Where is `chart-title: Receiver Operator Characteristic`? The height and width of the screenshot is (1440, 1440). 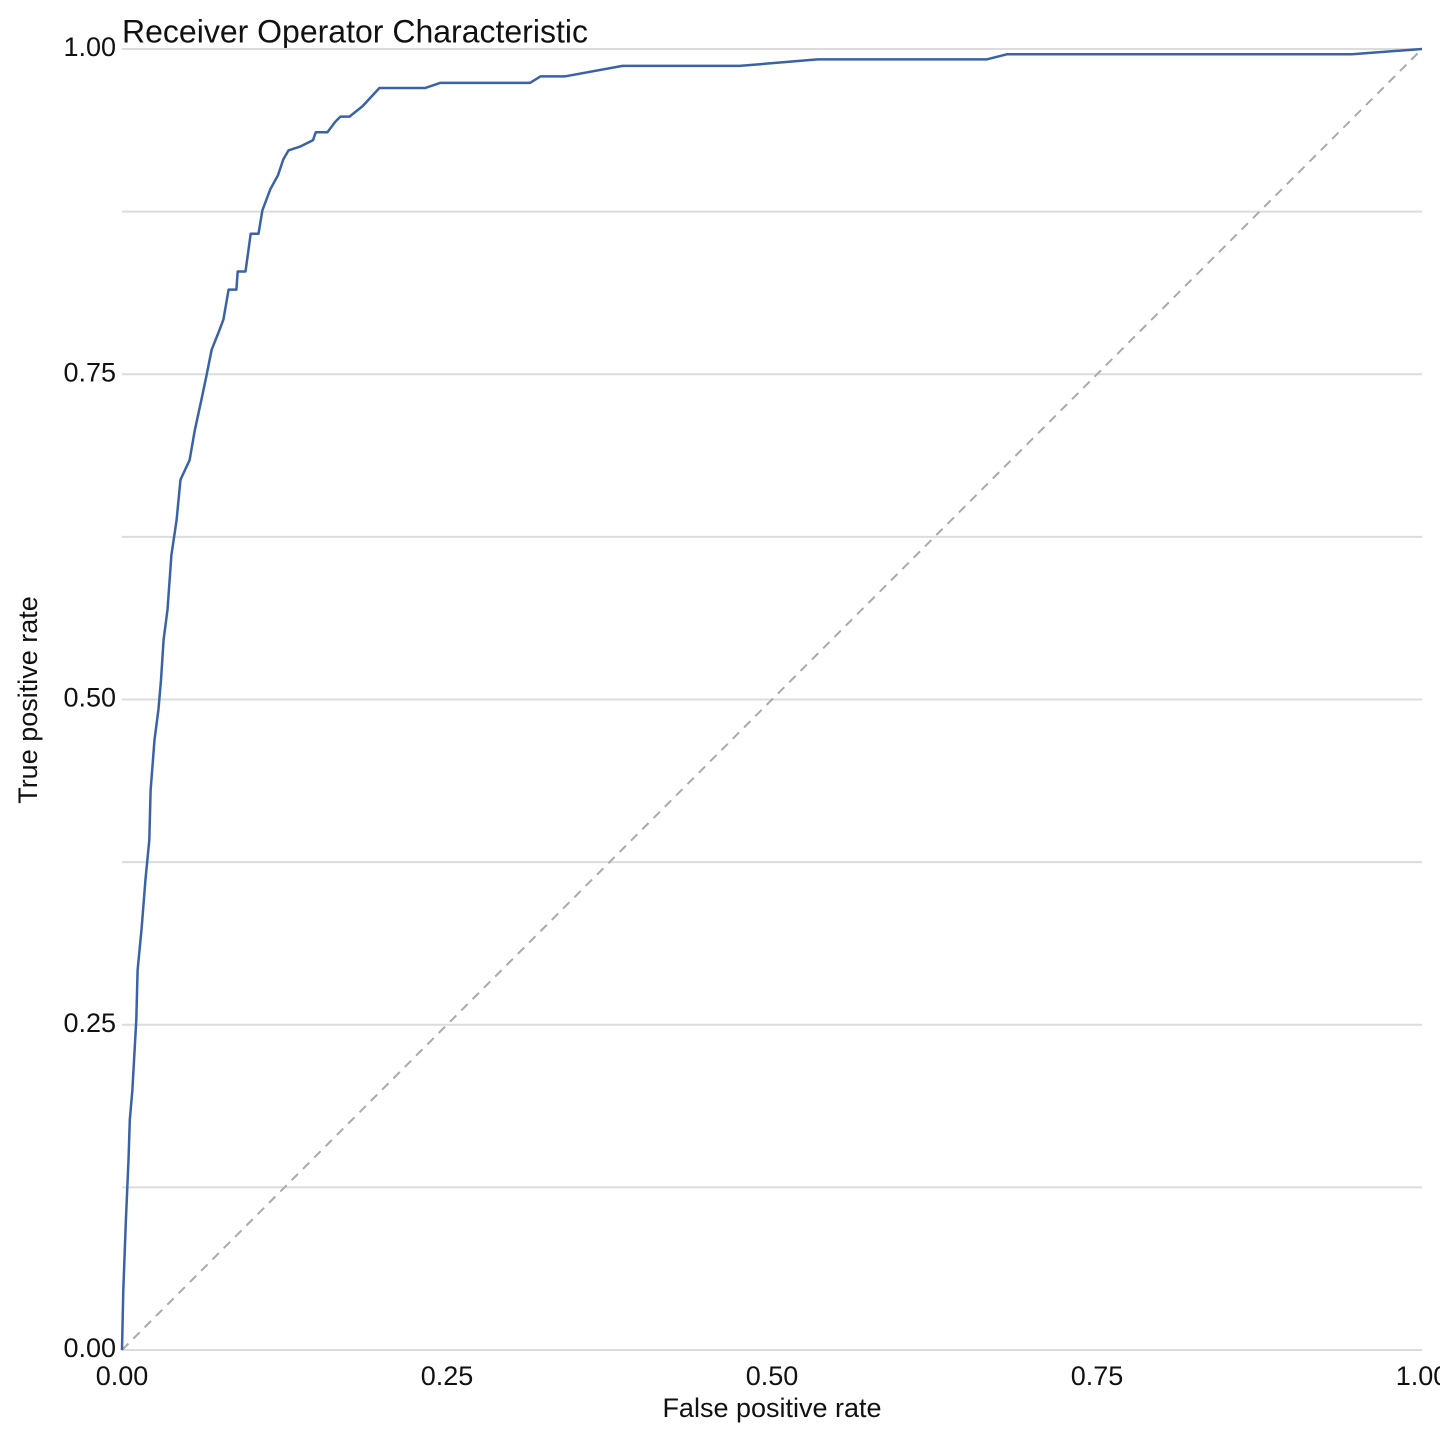 chart-title: Receiver Operator Characteristic is located at coordinates (355, 31).